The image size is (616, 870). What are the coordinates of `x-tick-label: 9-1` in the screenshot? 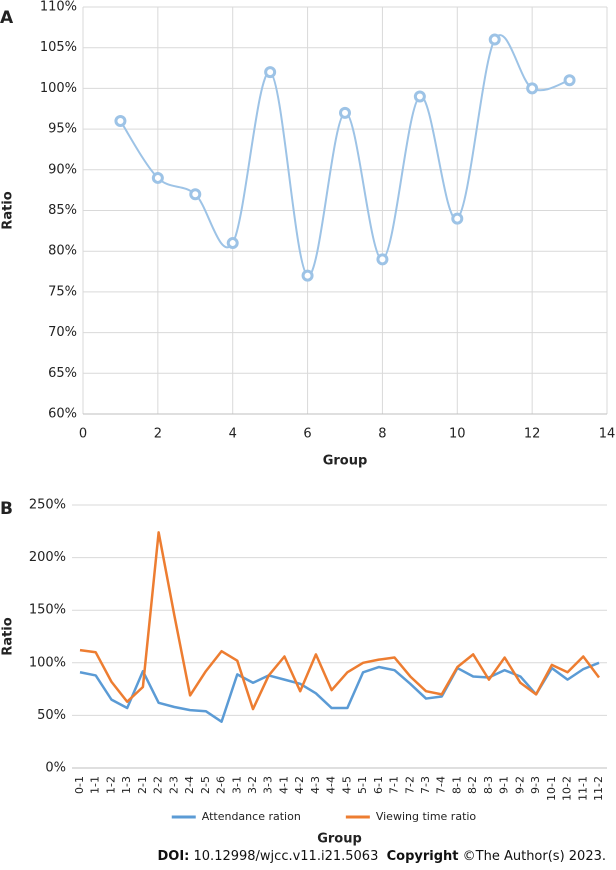 It's located at (504, 785).